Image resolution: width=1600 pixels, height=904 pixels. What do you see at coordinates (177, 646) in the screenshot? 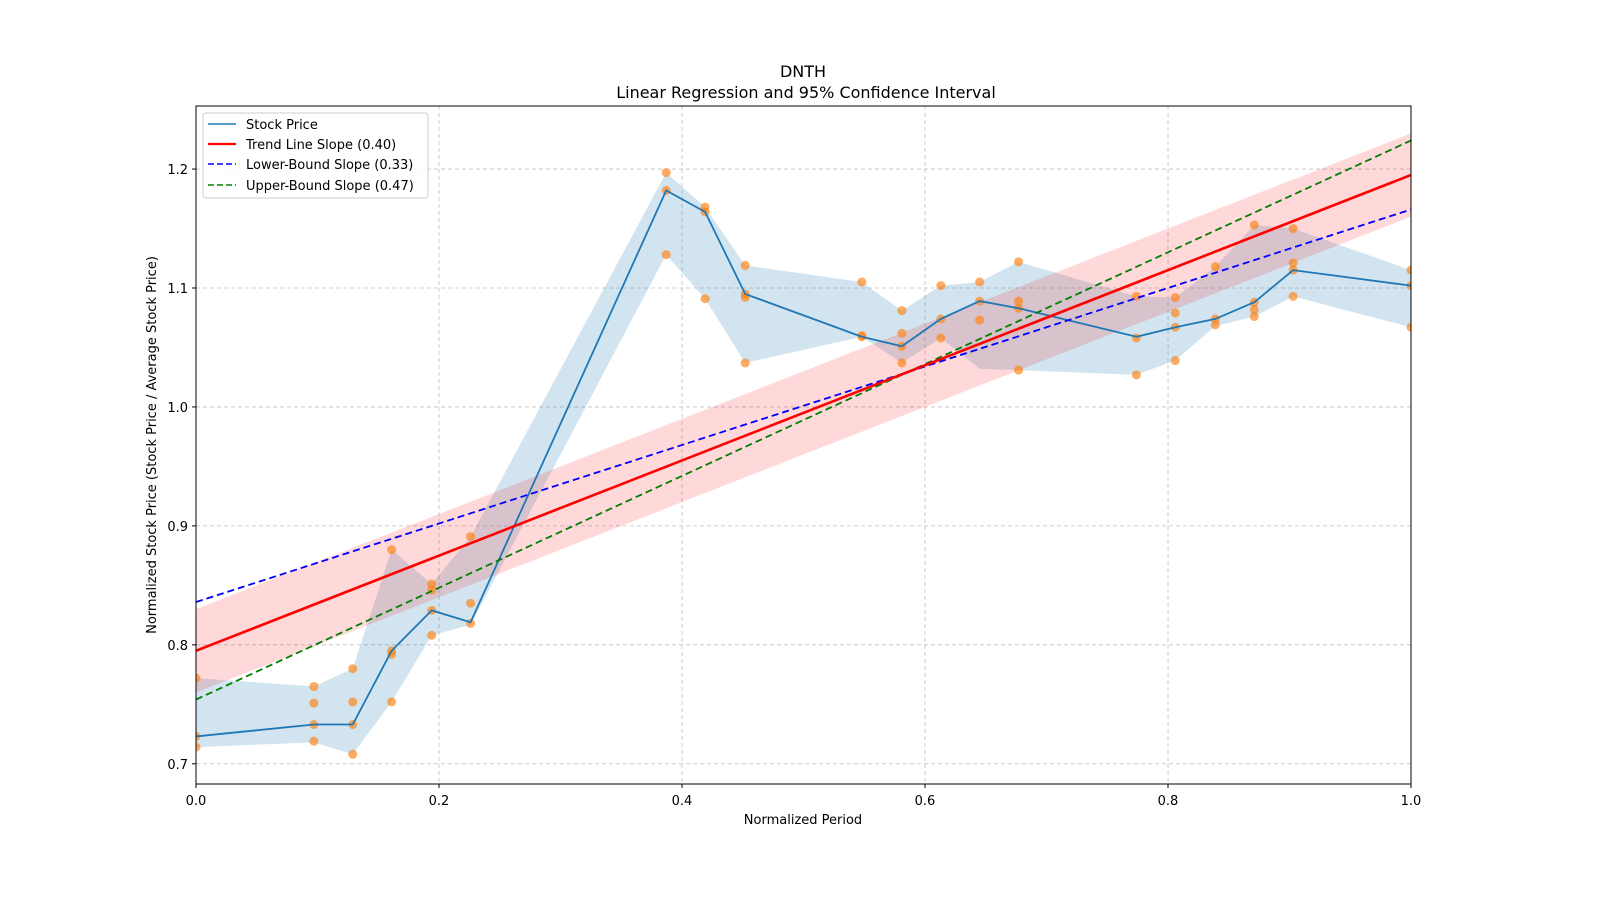
I see `y-tick-label: 0.8` at bounding box center [177, 646].